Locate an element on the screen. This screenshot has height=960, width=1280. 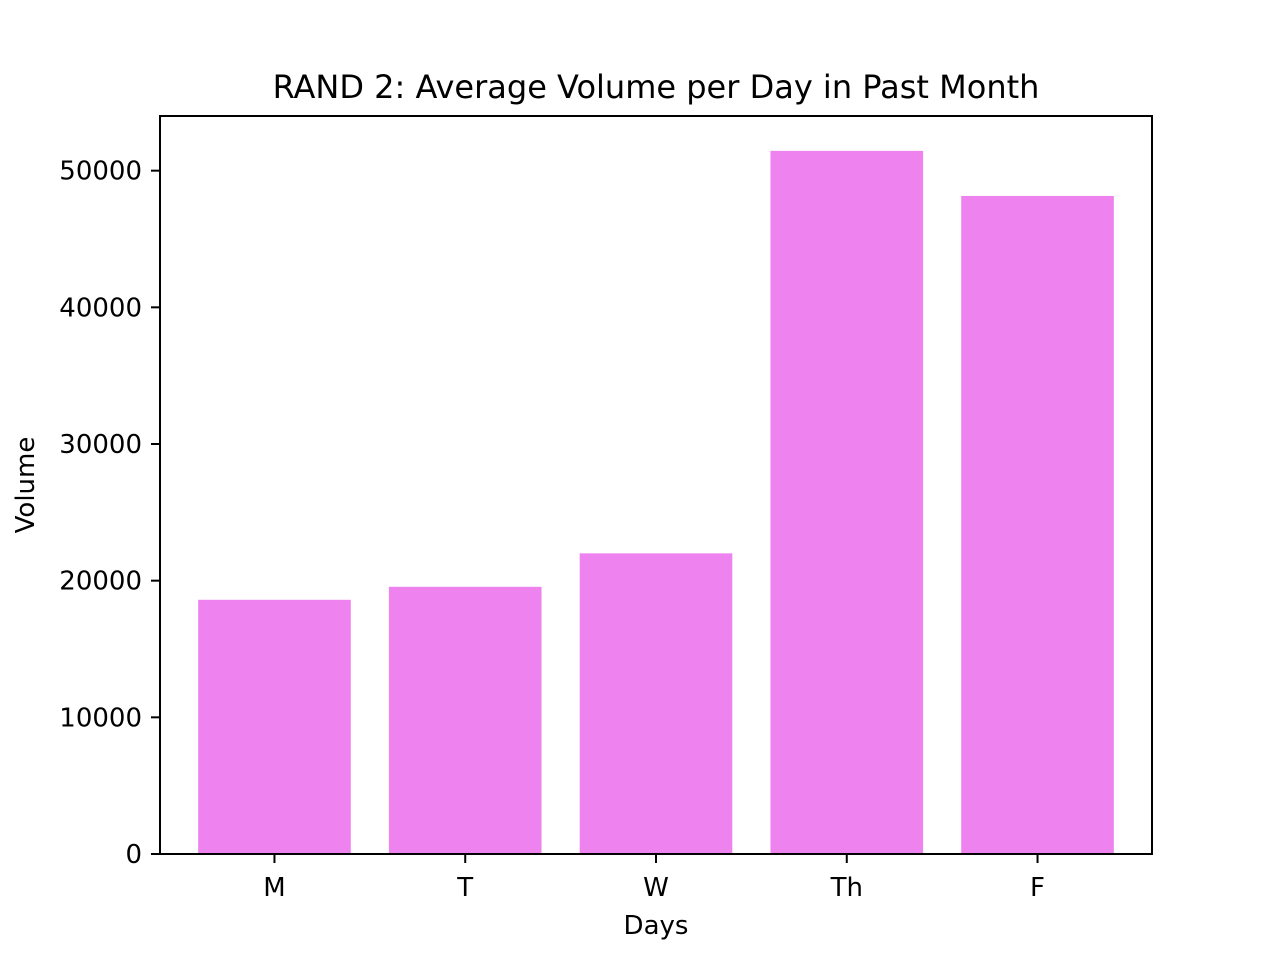
y-tick-label: 0 is located at coordinates (133, 855).